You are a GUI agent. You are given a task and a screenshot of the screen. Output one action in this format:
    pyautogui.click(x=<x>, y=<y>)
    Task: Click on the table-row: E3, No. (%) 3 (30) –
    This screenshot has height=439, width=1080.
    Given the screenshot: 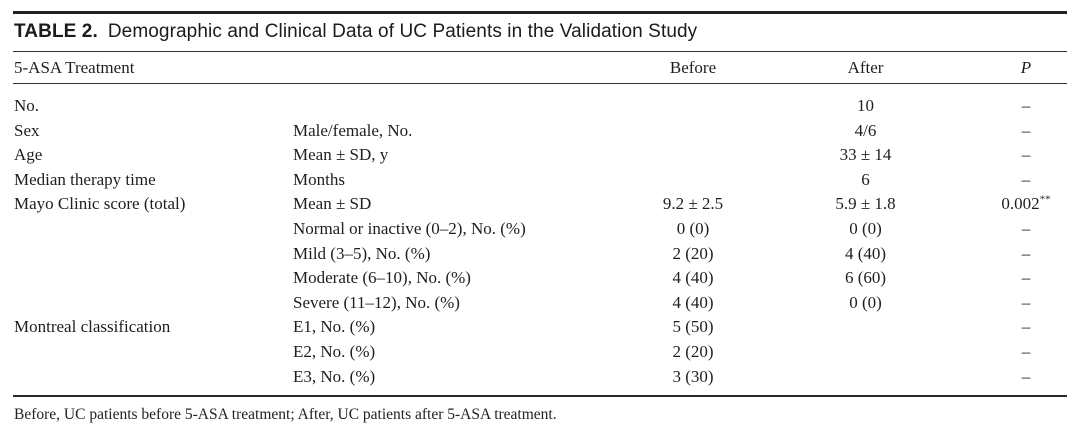 What is the action you would take?
    pyautogui.click(x=540, y=377)
    